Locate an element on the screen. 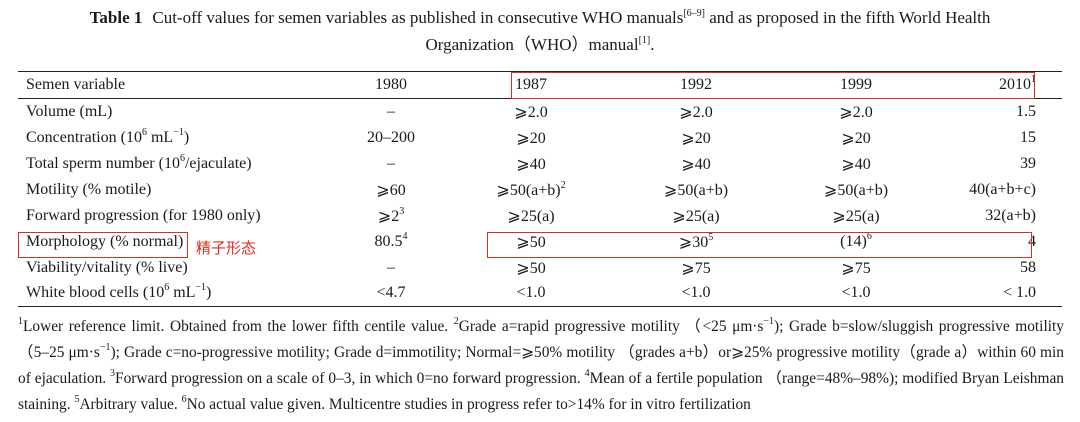 The image size is (1080, 422). caption-text: . is located at coordinates (652, 44).